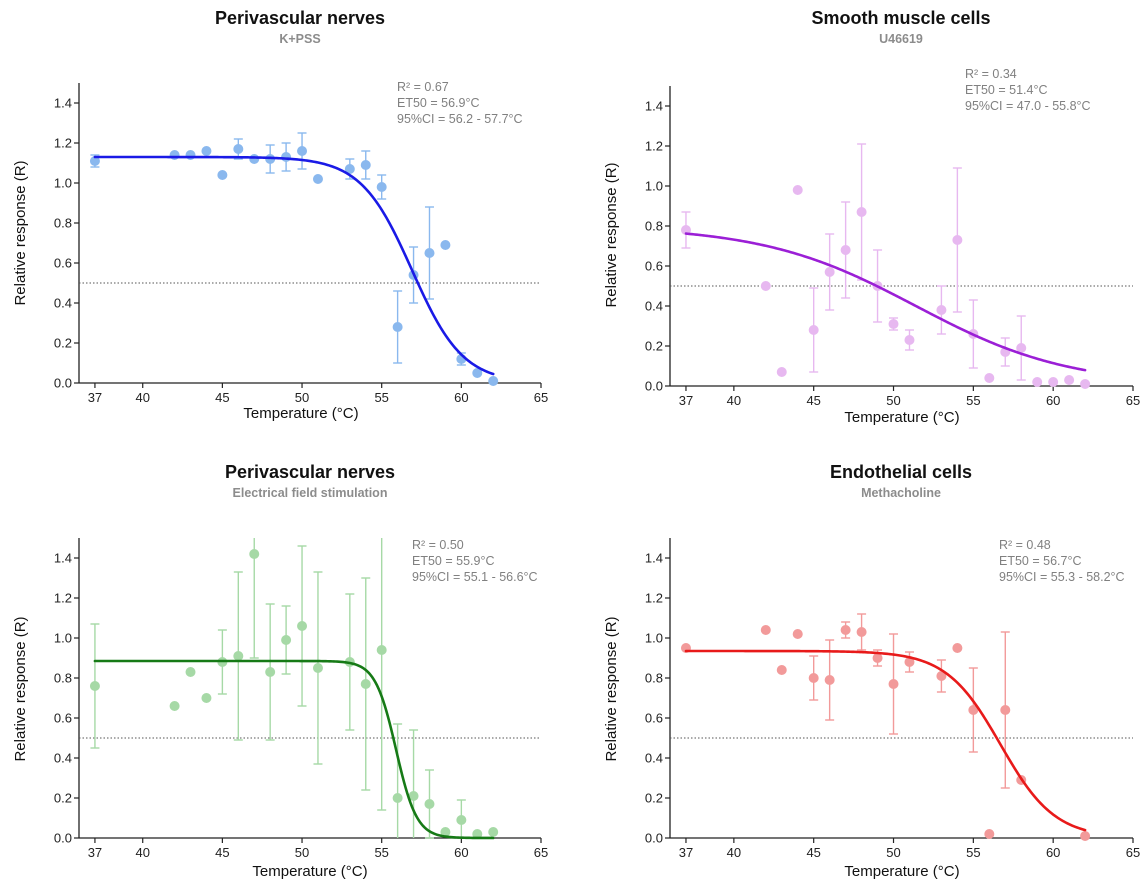 This screenshot has width=1148, height=882. Describe the element at coordinates (300, 18) in the screenshot. I see `panel-title: Perivascular nerves` at that location.